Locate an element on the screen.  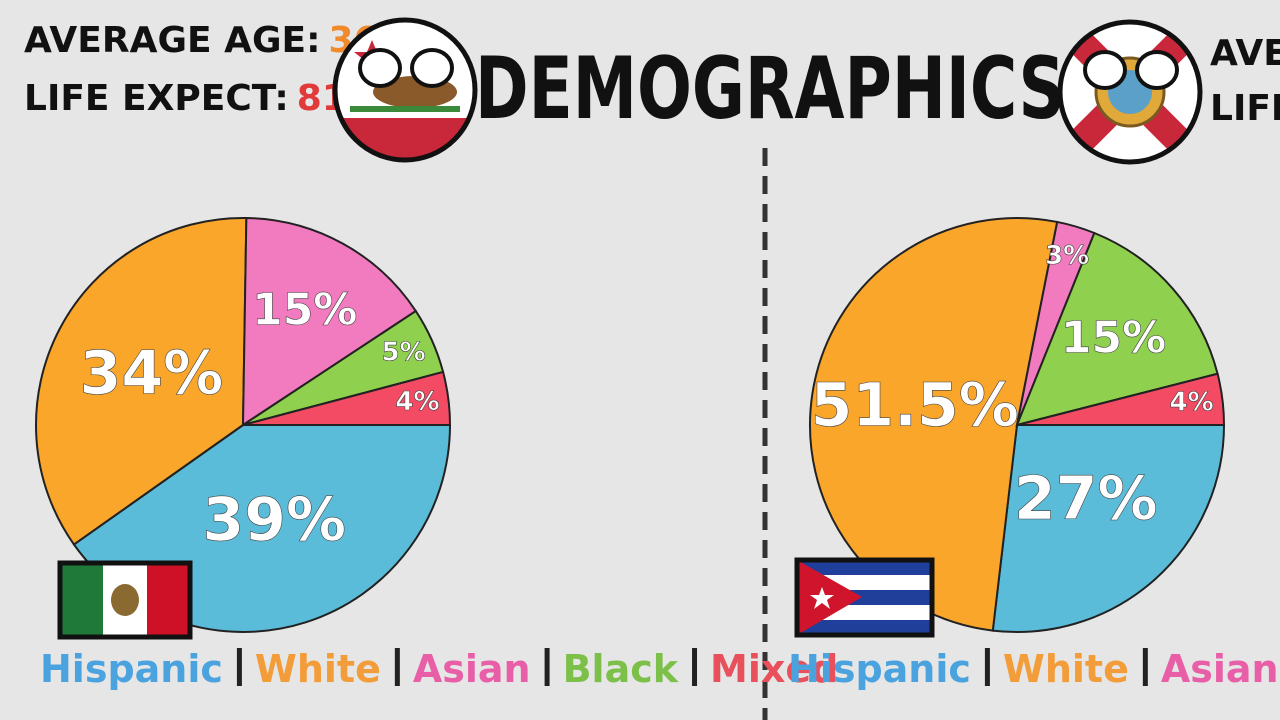
title: DEMOGRAPHICS is located at coordinates (770, 89).